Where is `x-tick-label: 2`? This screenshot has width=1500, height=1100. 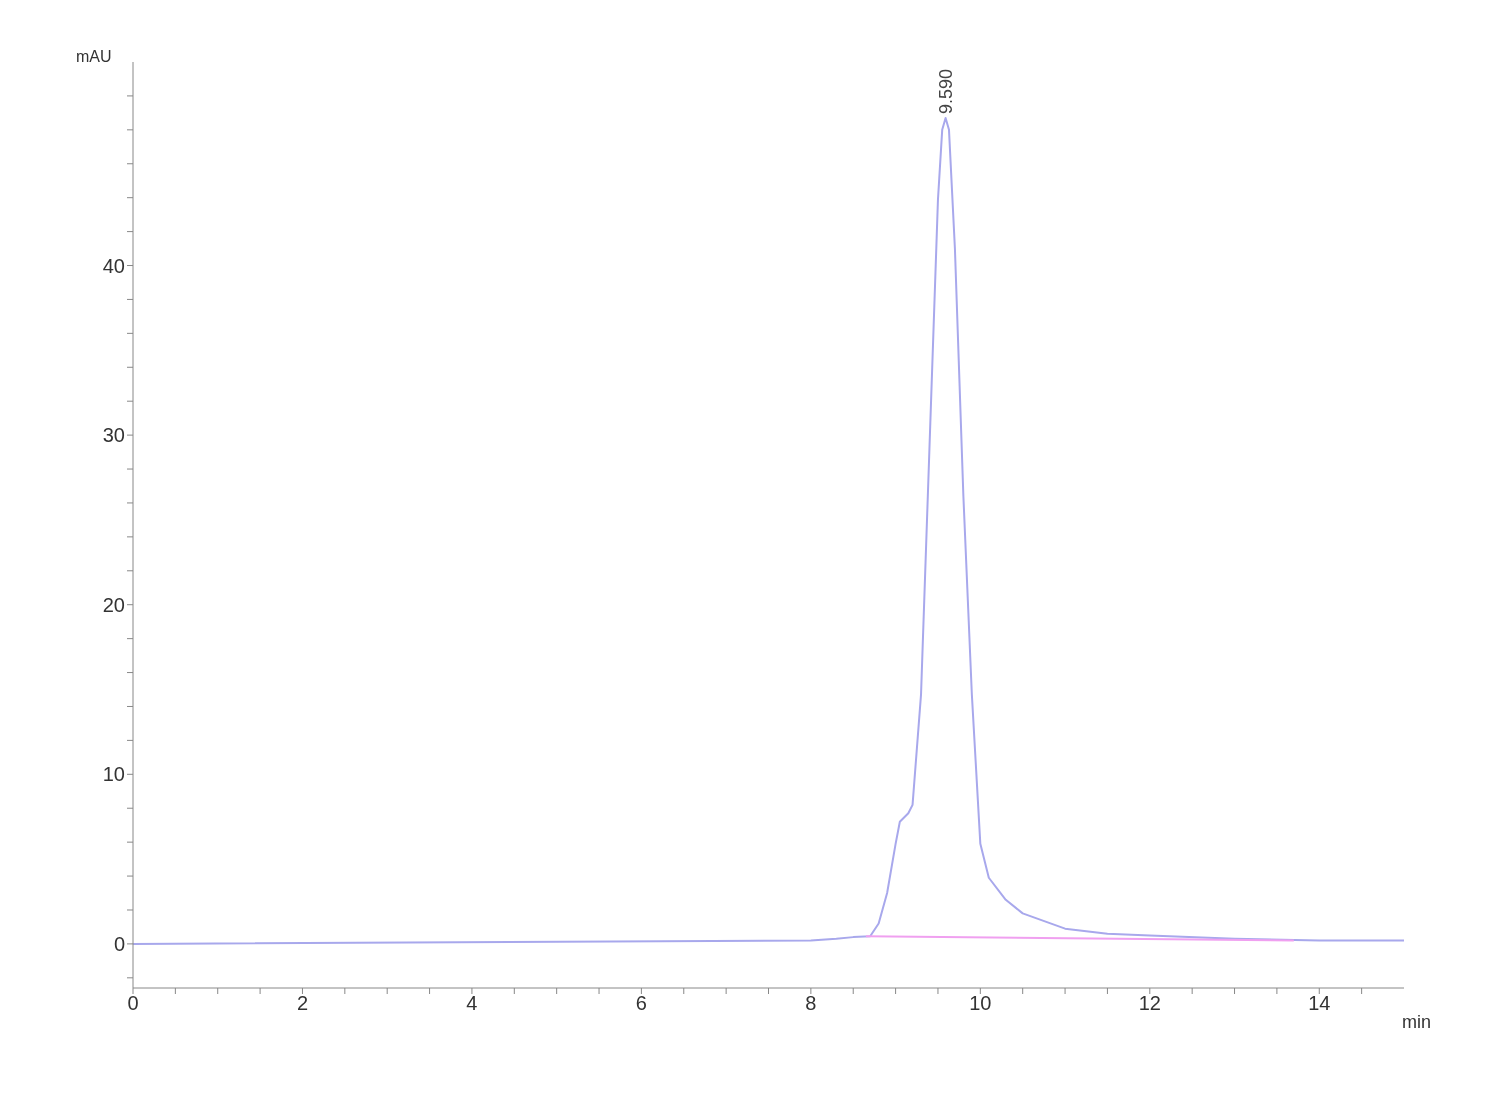 x-tick-label: 2 is located at coordinates (302, 1003).